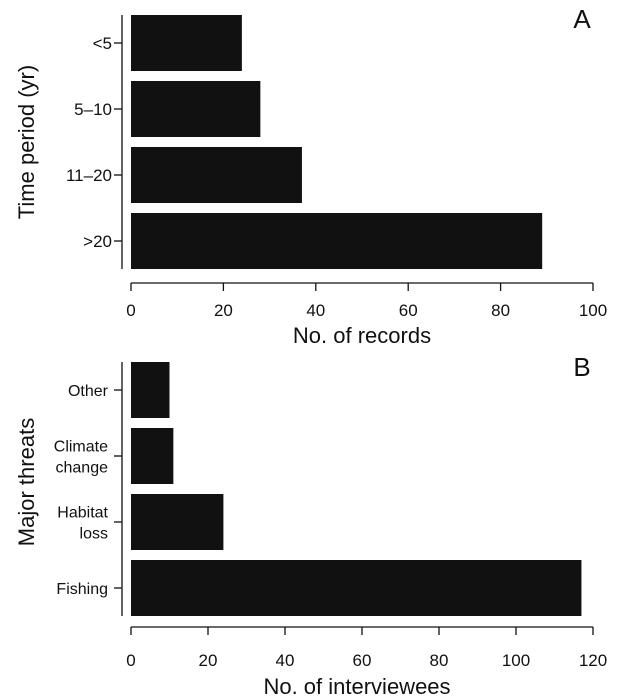 This screenshot has width=618, height=700. I want to click on panel-a-x-tick-label: 80, so click(500, 310).